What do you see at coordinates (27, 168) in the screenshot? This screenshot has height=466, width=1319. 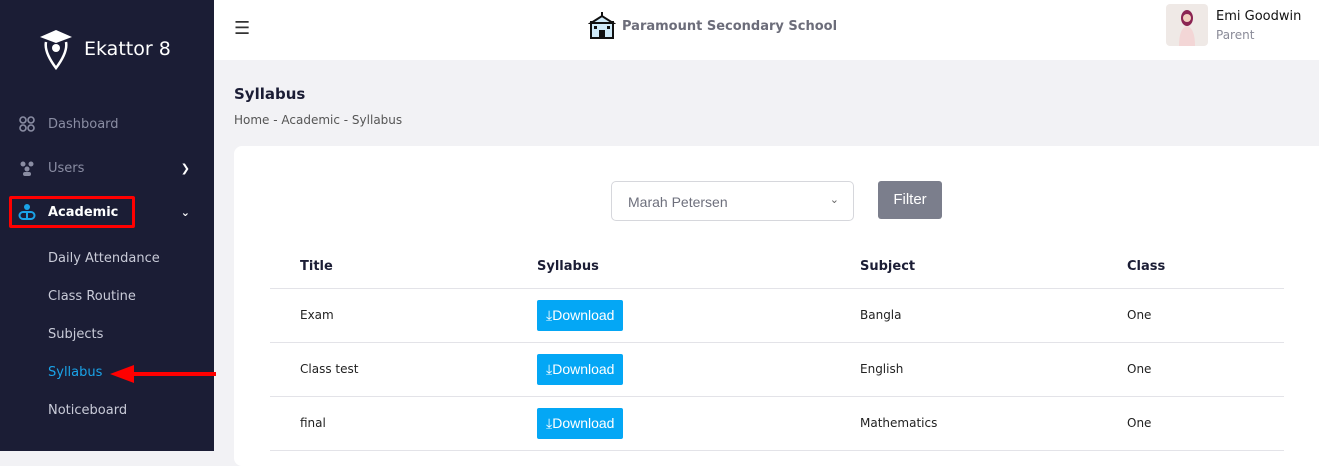 I see `users-icon` at bounding box center [27, 168].